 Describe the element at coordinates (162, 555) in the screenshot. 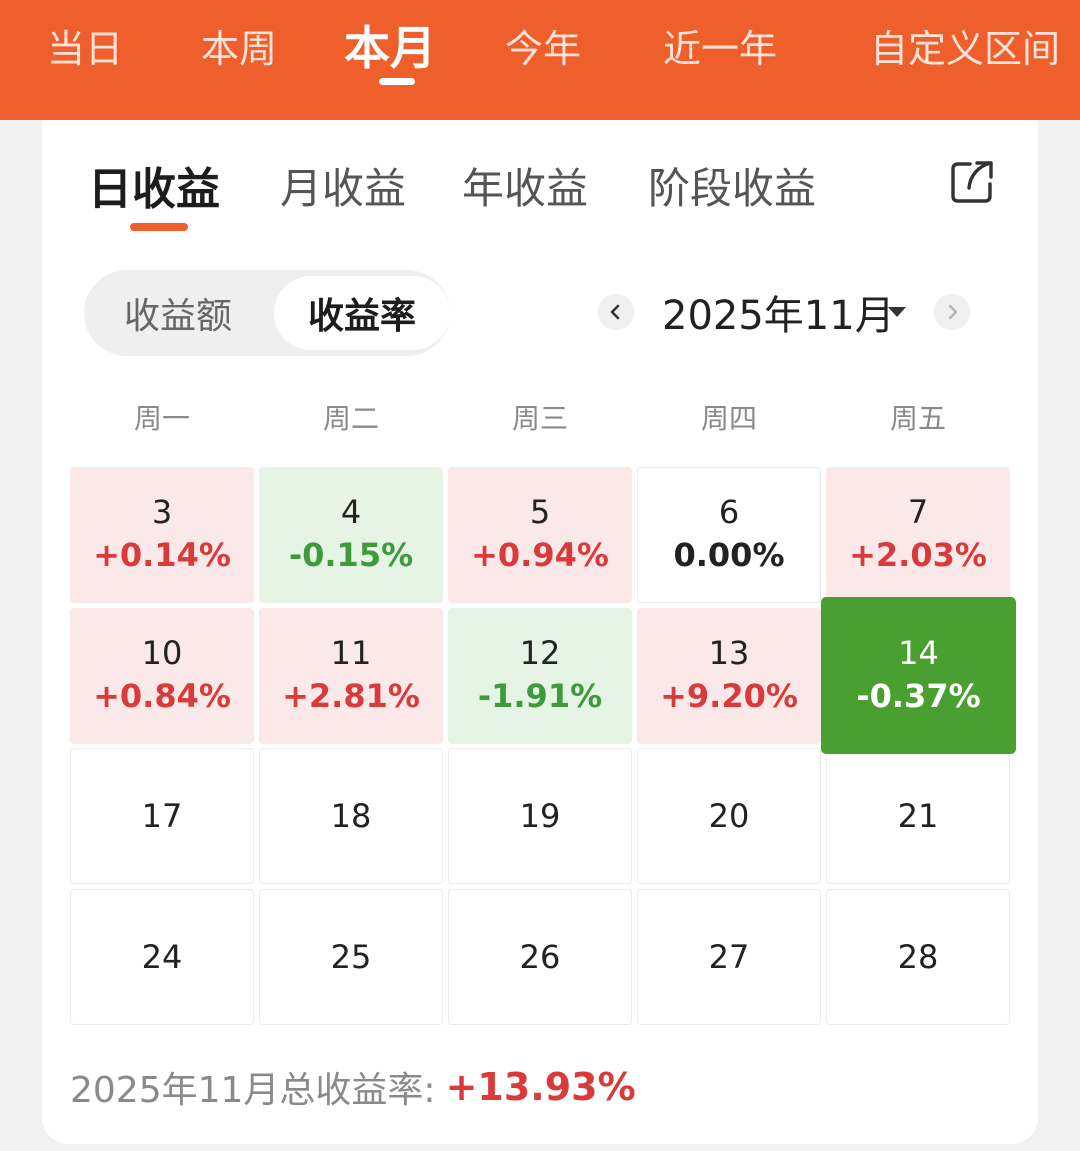

I see `day-return-rate: +0.14%` at that location.